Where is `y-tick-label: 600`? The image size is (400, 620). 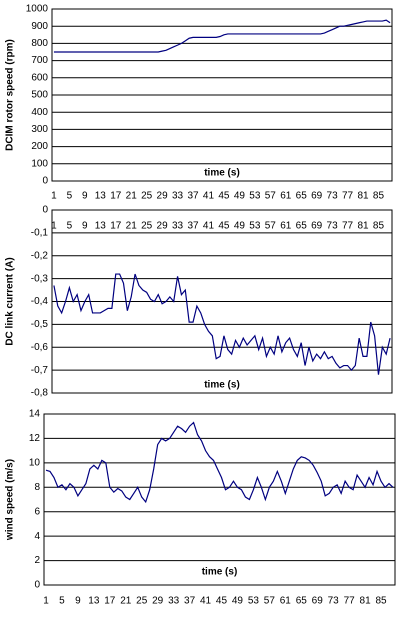
y-tick-label: 600 is located at coordinates (39, 77).